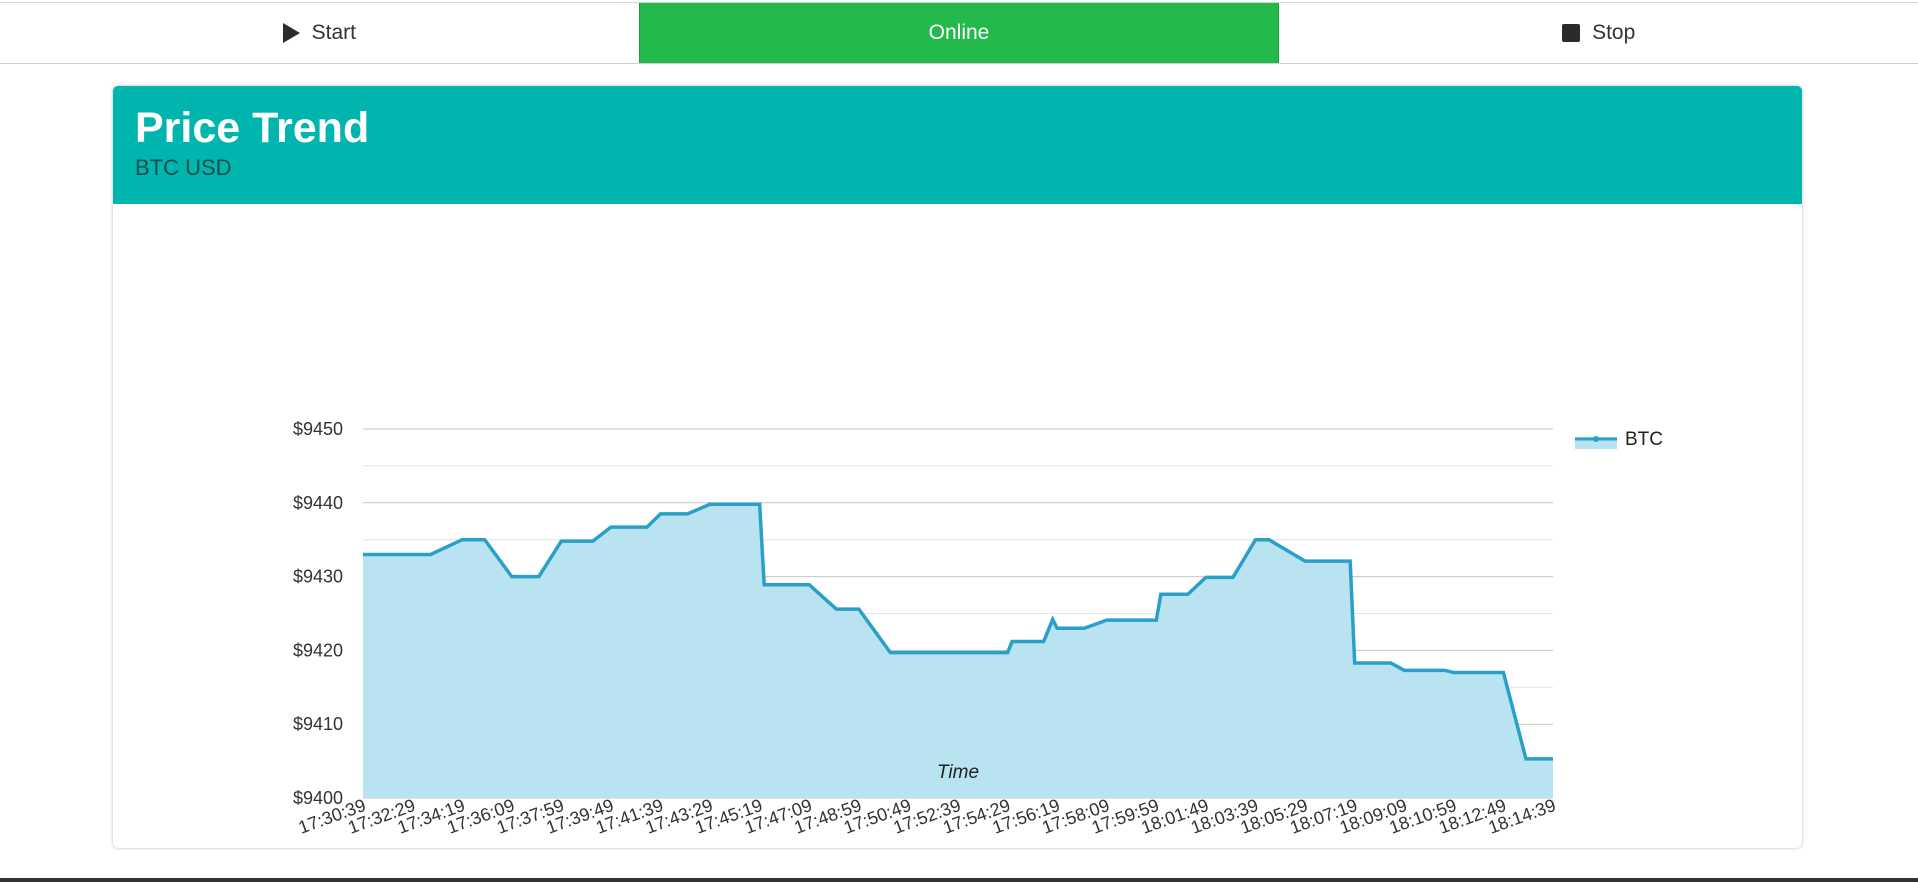 This screenshot has width=1918, height=882. I want to click on y-tick-label: $9440, so click(318, 503).